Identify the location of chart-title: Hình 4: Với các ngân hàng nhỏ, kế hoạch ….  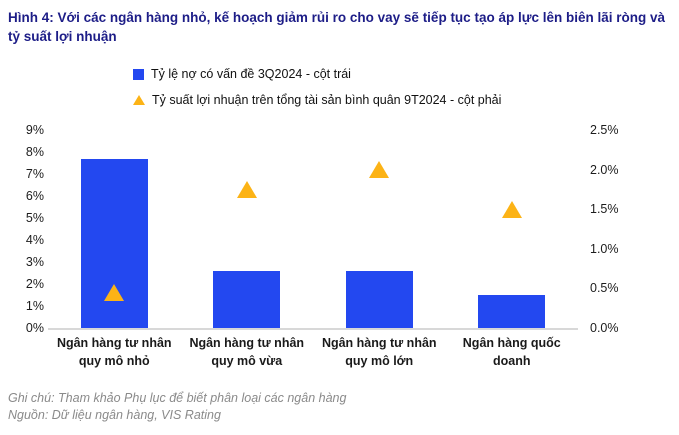
(337, 27).